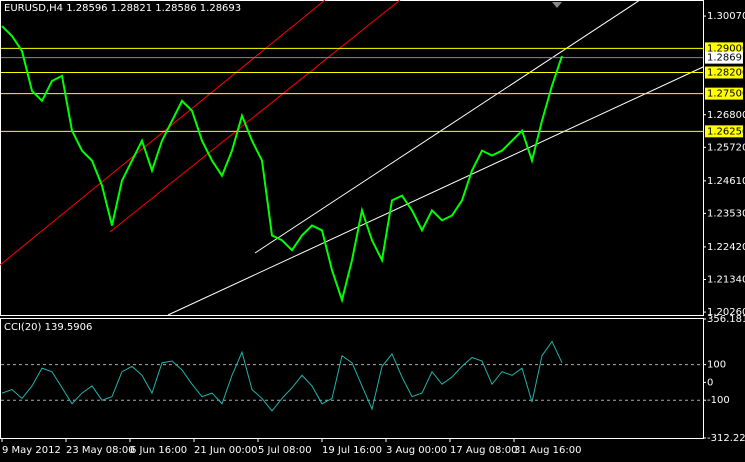 The width and height of the screenshot is (745, 462). What do you see at coordinates (710, 382) in the screenshot?
I see `y-tick-label: 0` at bounding box center [710, 382].